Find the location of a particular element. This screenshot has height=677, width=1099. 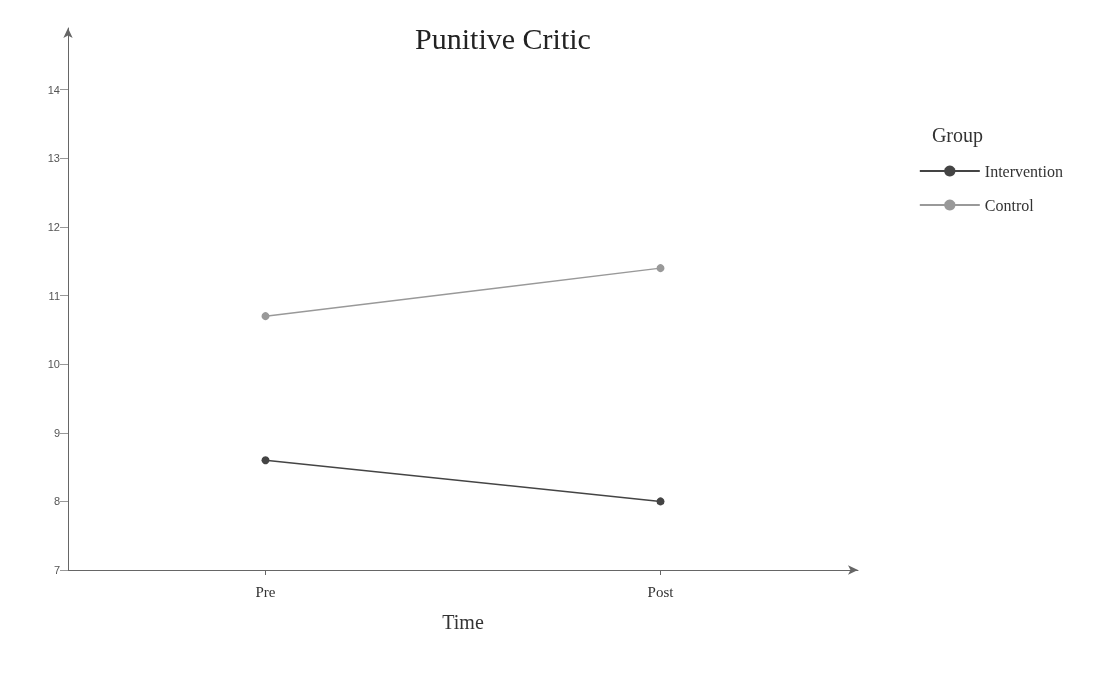

chart-title: Punitive Critic is located at coordinates (503, 38).